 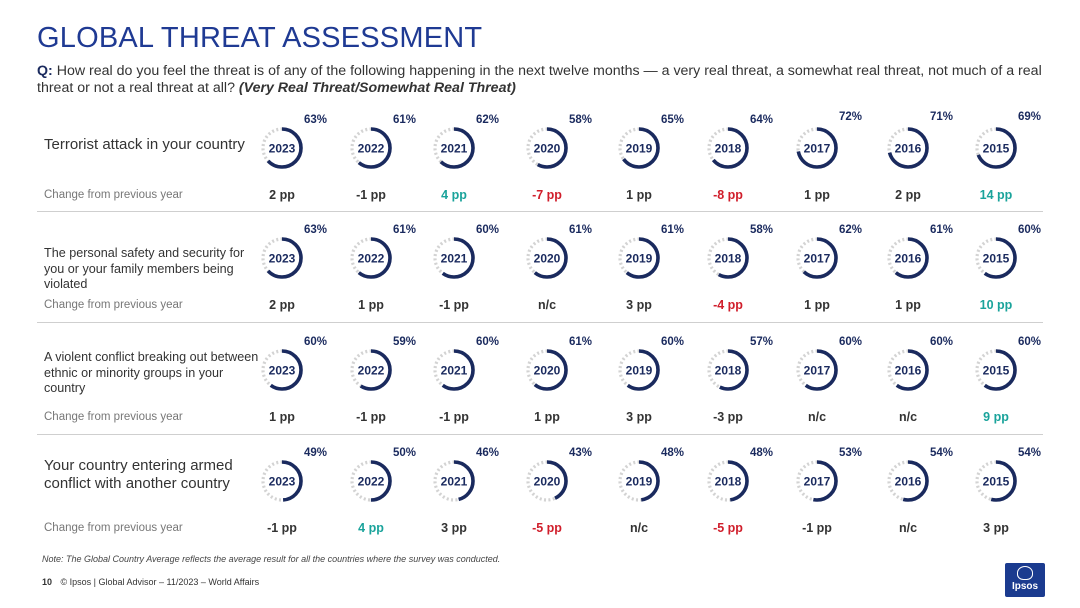 I want to click on year-cell: 60% 2015 10 pp, so click(x=996, y=274).